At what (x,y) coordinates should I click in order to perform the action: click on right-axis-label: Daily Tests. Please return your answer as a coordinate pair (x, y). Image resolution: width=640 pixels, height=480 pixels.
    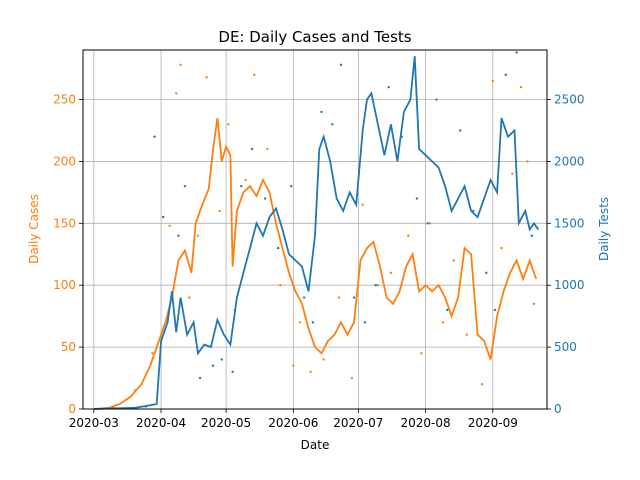
    Looking at the image, I should click on (604, 229).